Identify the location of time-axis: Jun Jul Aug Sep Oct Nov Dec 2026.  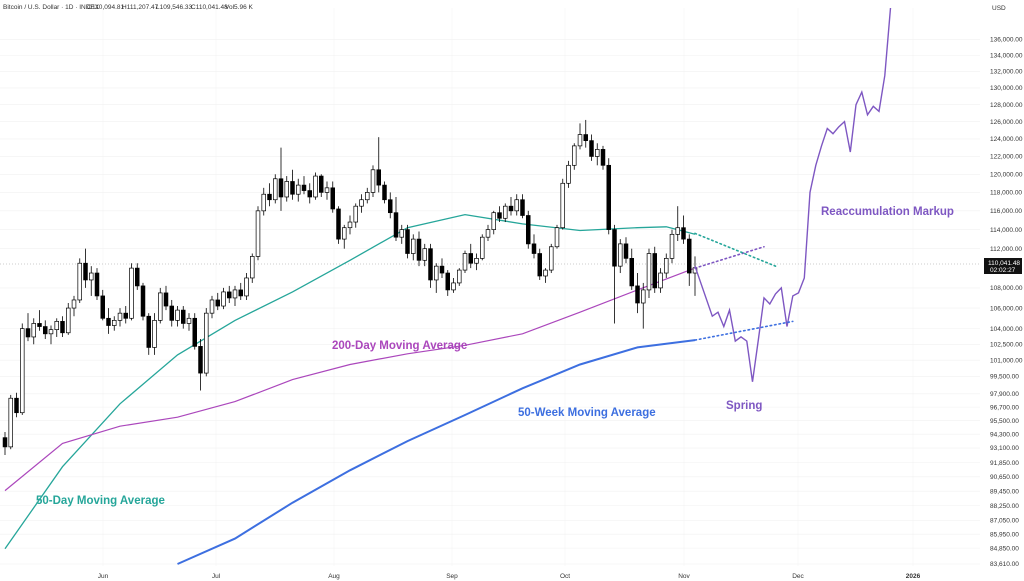
(509, 576).